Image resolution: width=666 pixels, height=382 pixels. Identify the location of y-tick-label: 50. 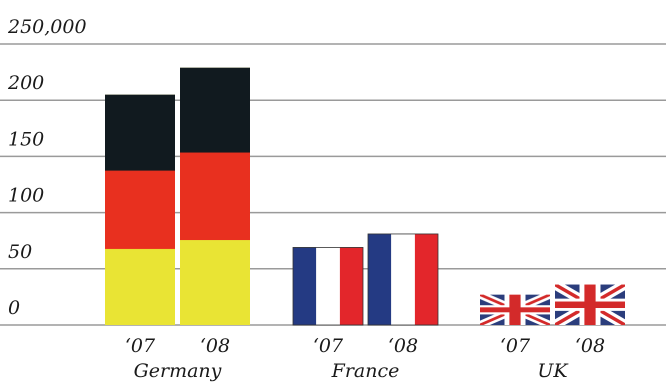
(20, 252).